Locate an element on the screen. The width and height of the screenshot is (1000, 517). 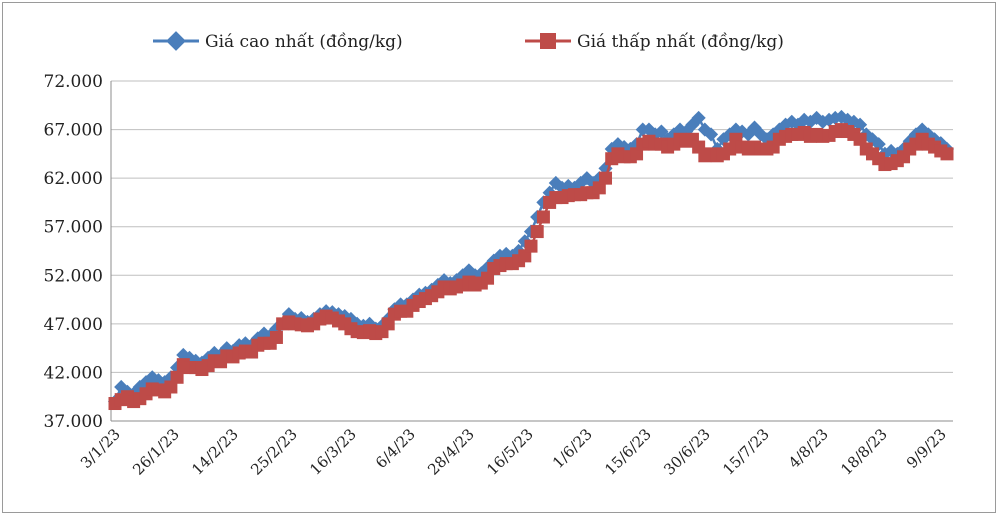
x-tick-label: 25/2/23 is located at coordinates (274, 452).